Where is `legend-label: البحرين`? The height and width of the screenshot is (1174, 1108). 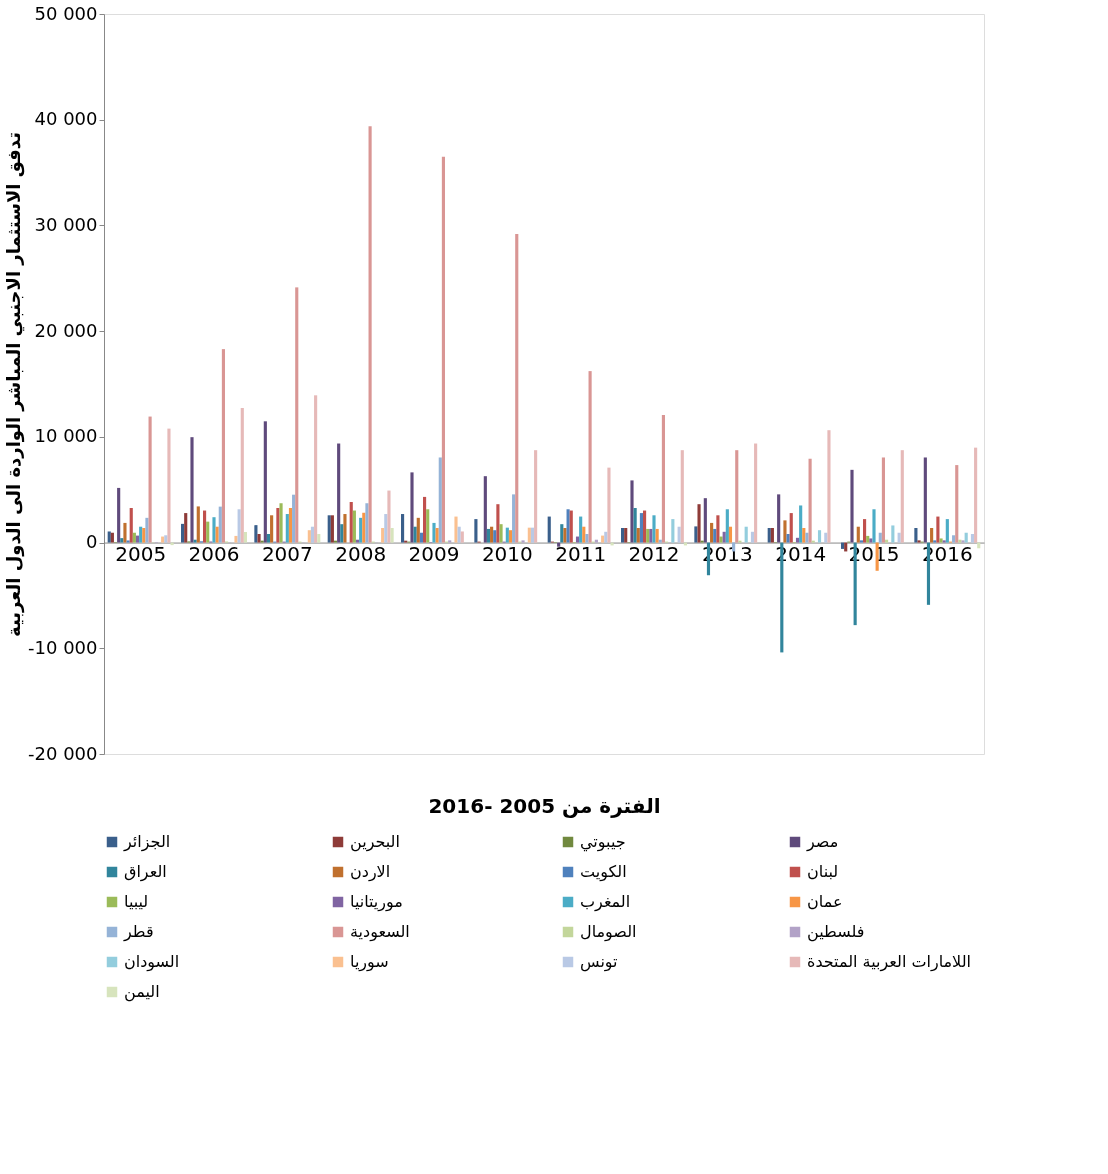
legend-label: البحرين is located at coordinates (375, 842).